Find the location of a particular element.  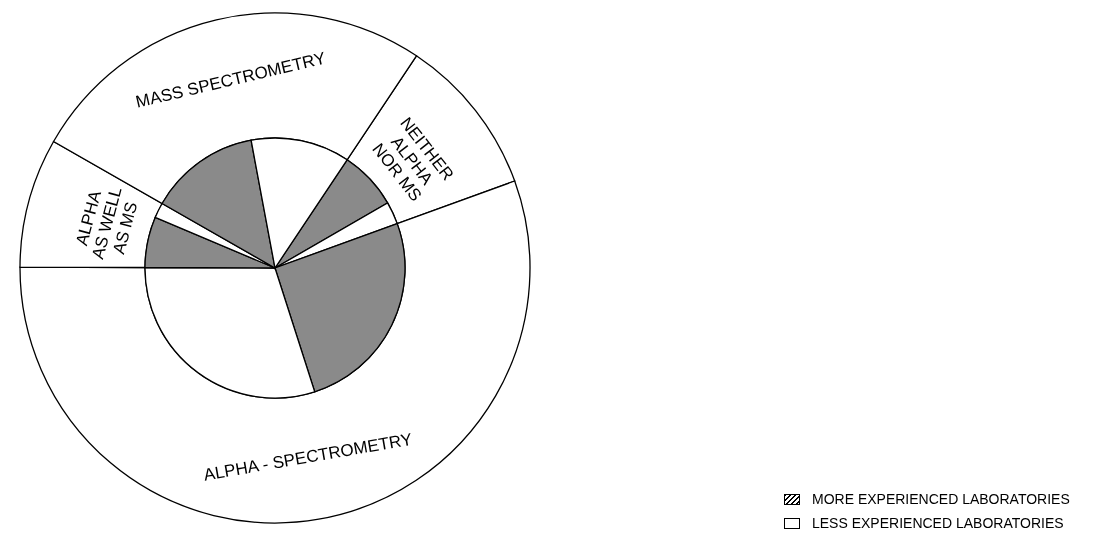

slice-label: ALPHA AS WELL AS MS is located at coordinates (107, 223).